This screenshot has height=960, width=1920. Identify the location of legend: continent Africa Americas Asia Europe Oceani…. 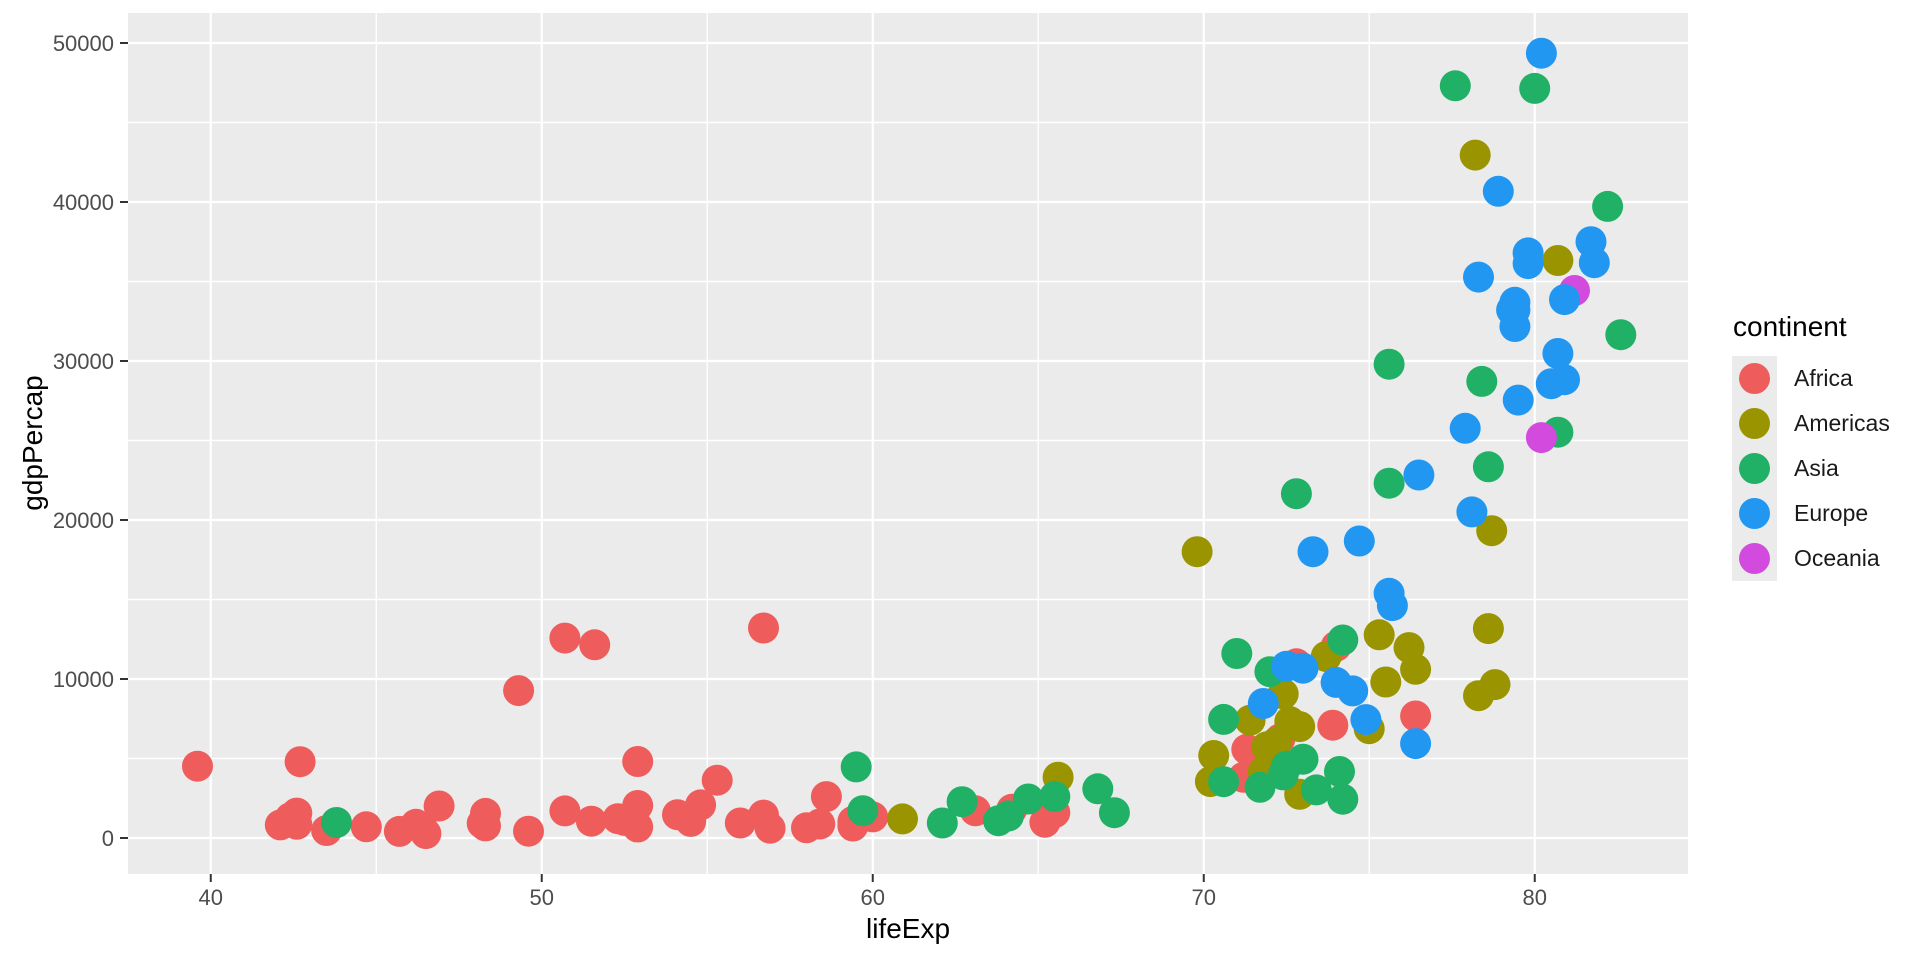
(1811, 447).